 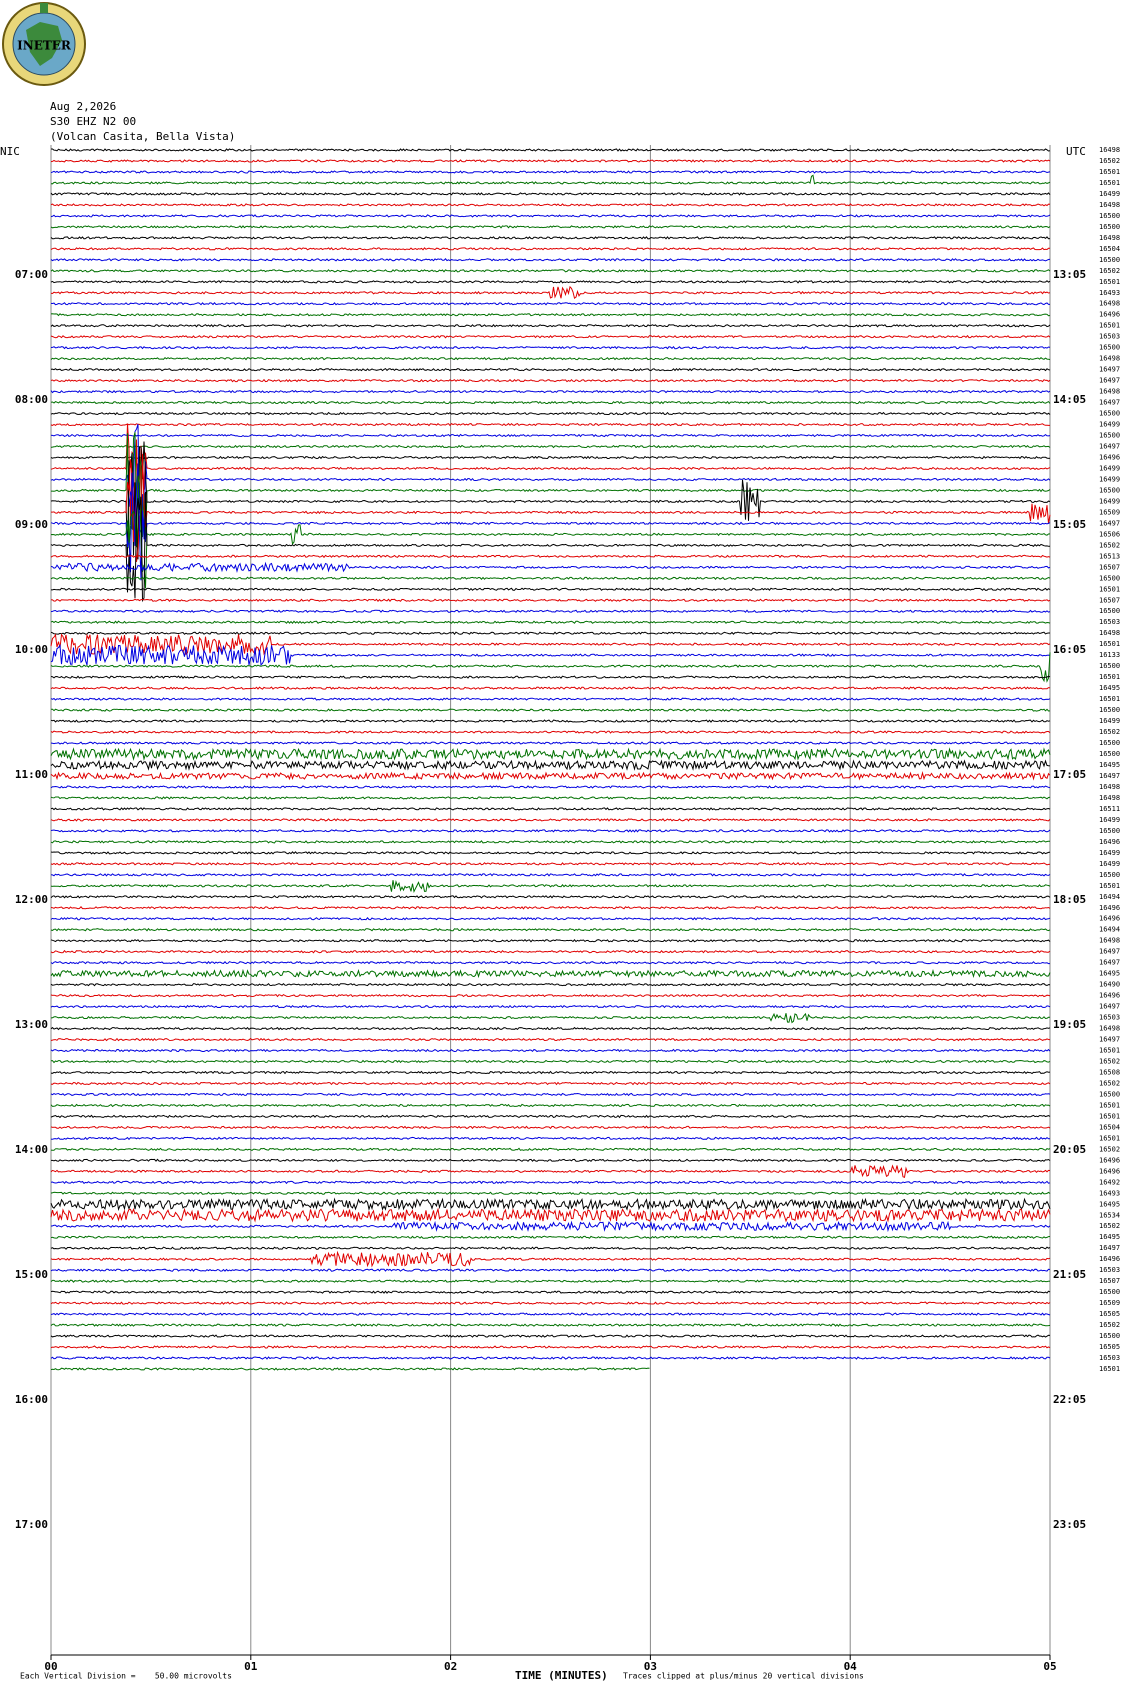 What do you see at coordinates (1109, 930) in the screenshot?
I see `trace-level: 16494` at bounding box center [1109, 930].